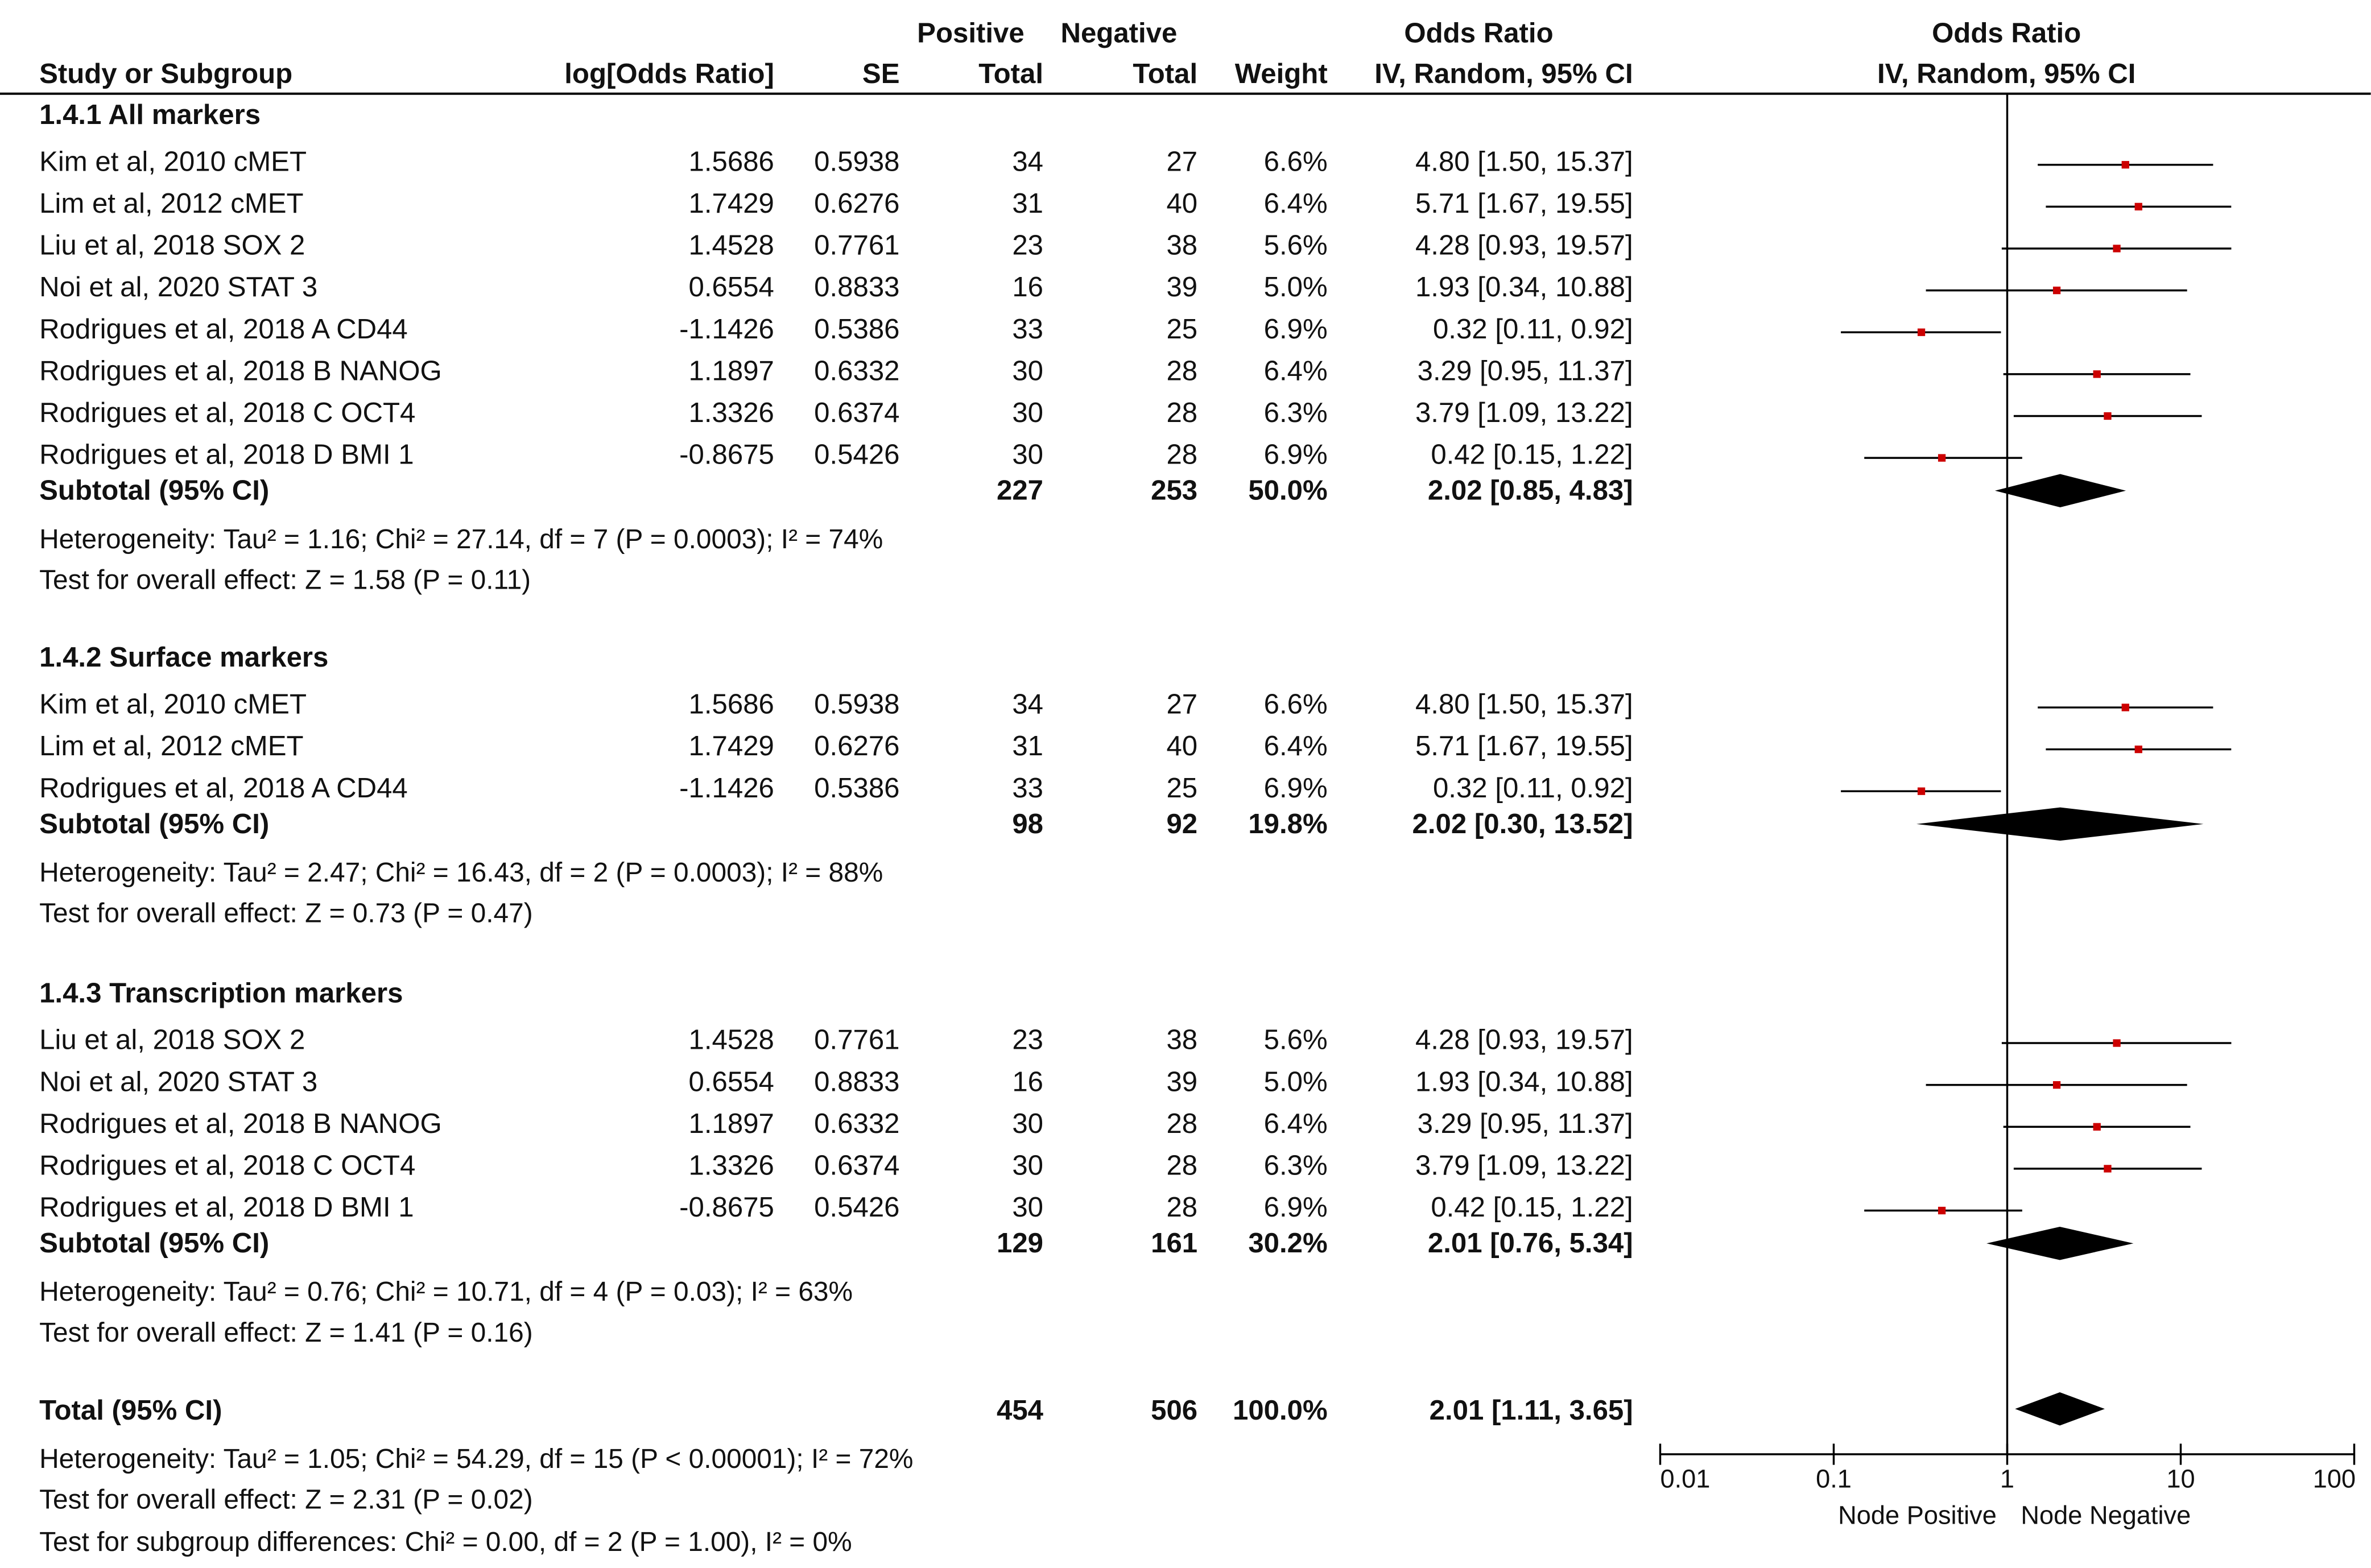  What do you see at coordinates (171, 203) in the screenshot?
I see `study-name: Lim et al, 2012 cMET` at bounding box center [171, 203].